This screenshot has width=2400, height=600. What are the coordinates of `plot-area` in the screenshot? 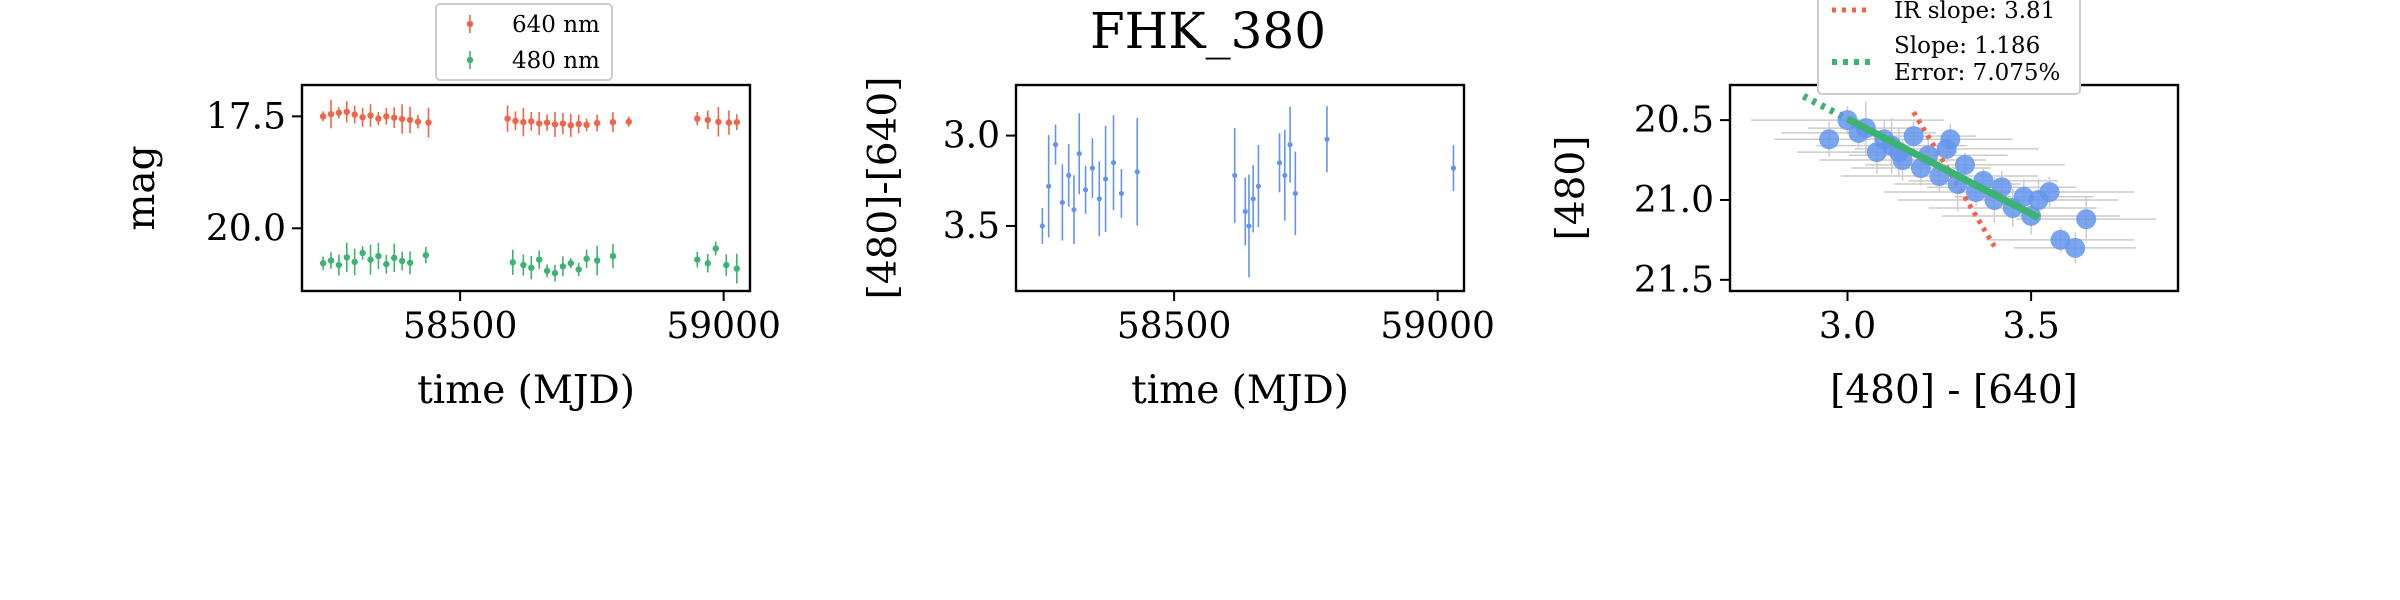 It's located at (1248, 192).